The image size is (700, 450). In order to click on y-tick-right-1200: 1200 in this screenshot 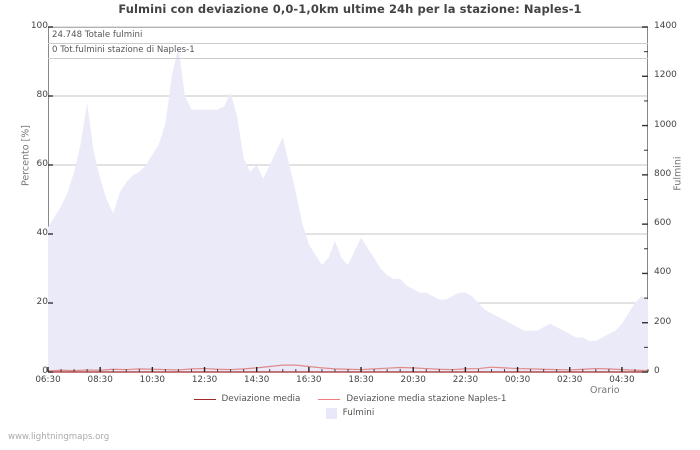, I will do `click(665, 75)`.